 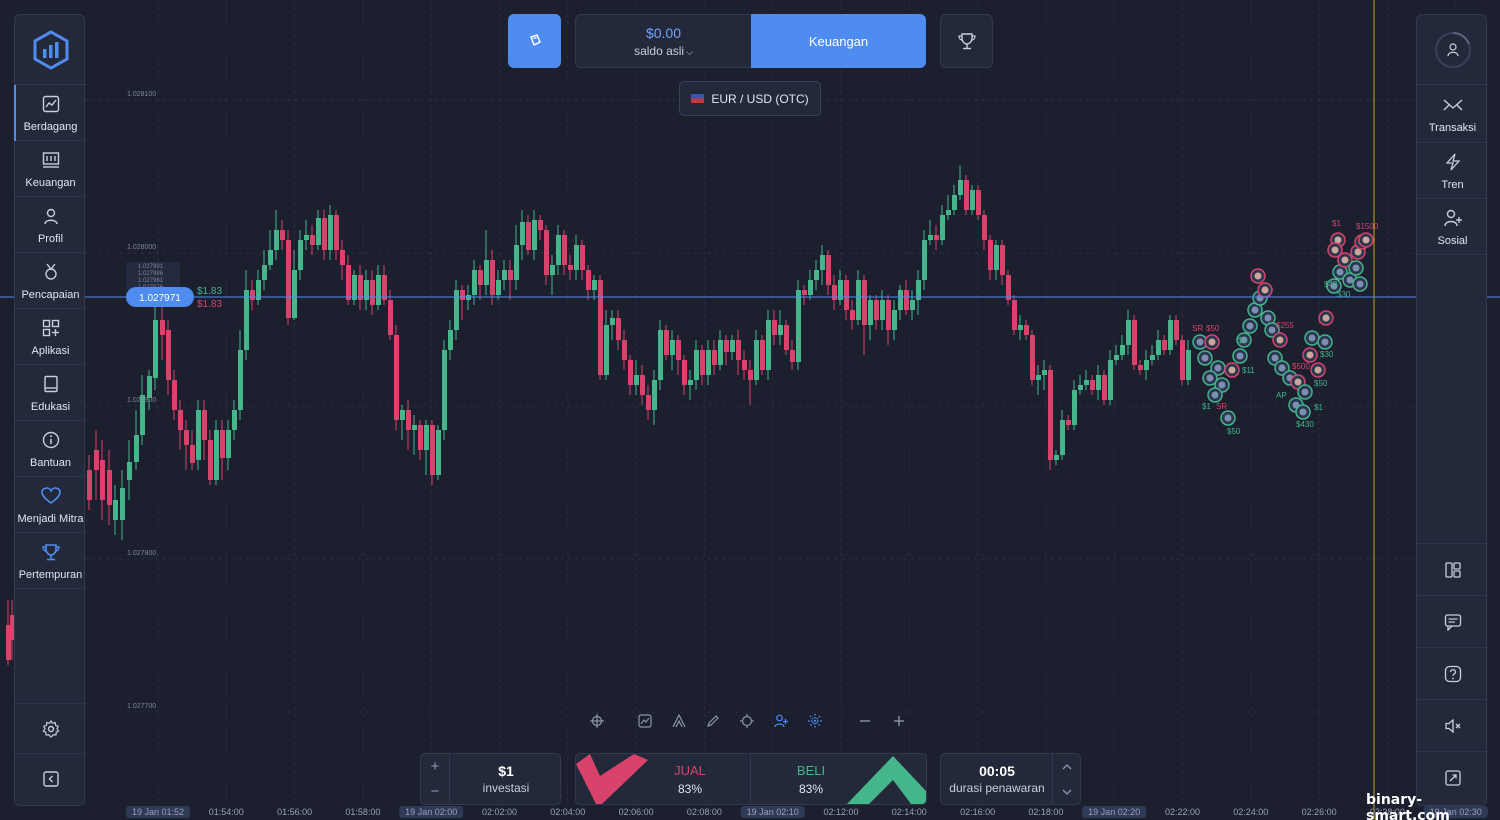 I want to click on hot-trades-tool, so click(x=815, y=721).